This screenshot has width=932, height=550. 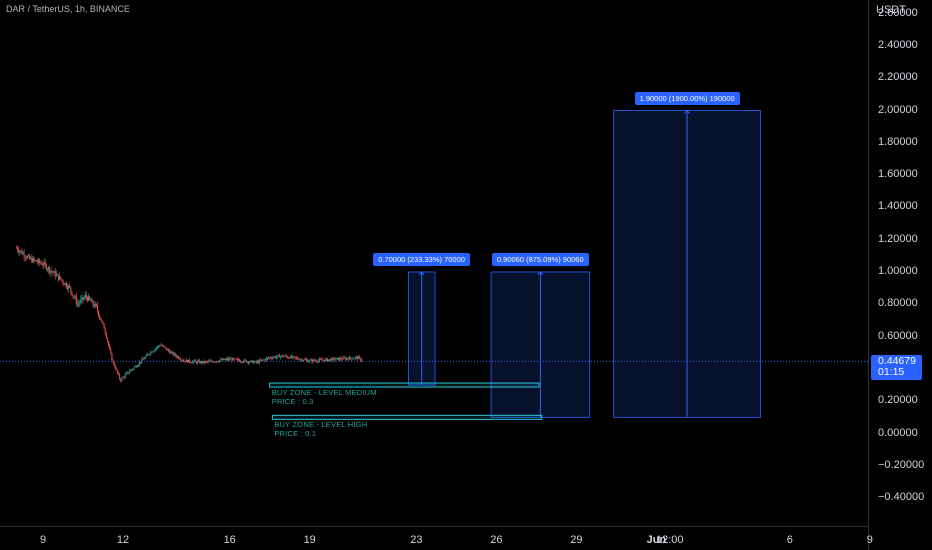 What do you see at coordinates (123, 540) in the screenshot?
I see `x-tick-label: 12` at bounding box center [123, 540].